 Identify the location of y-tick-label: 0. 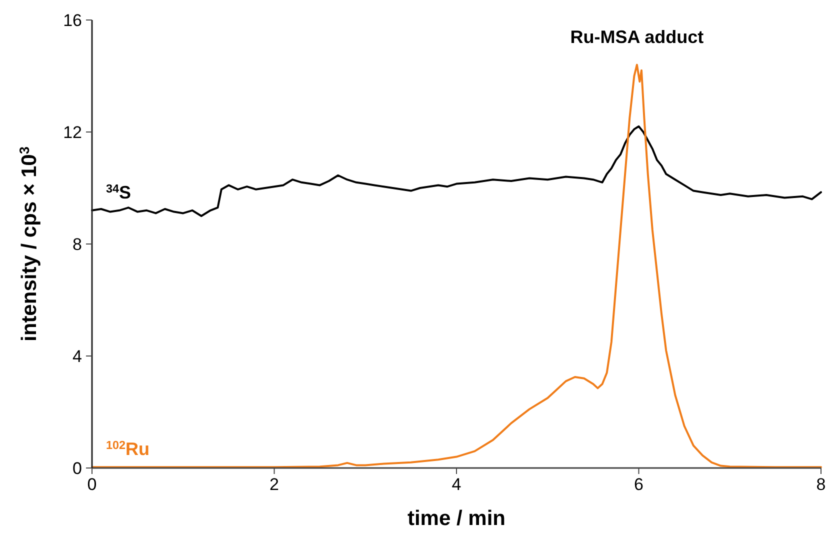
(77, 468).